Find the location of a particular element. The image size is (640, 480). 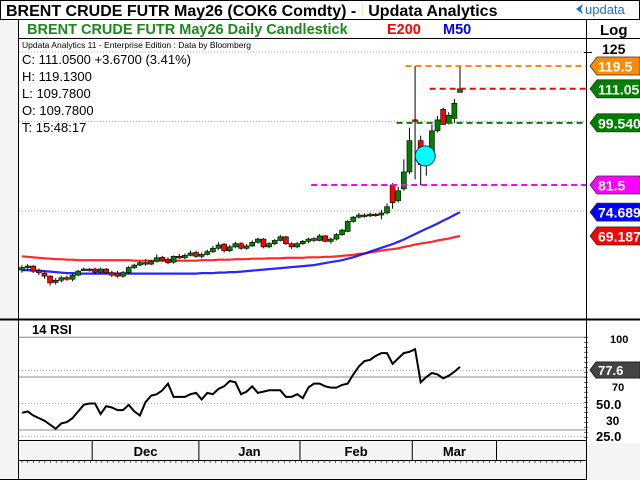

price-tag: 74.689 is located at coordinates (614, 212).